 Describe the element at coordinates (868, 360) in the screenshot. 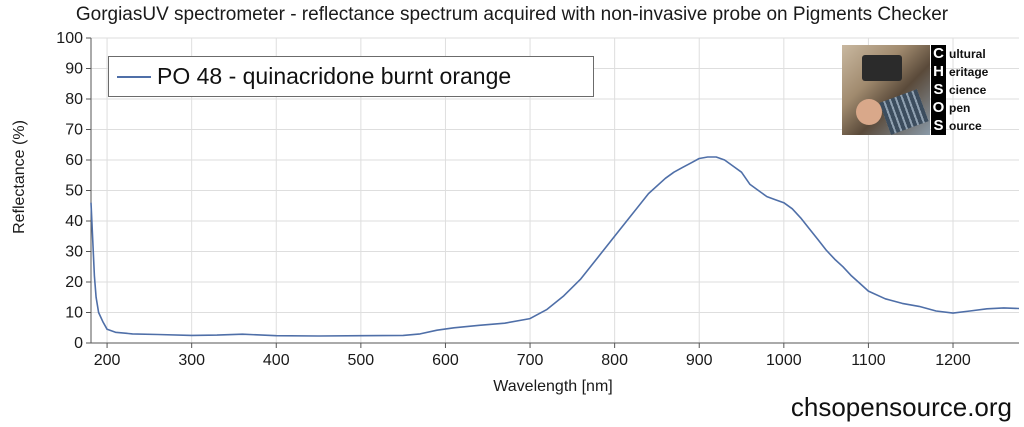

I see `x-tick-label: 1100` at that location.